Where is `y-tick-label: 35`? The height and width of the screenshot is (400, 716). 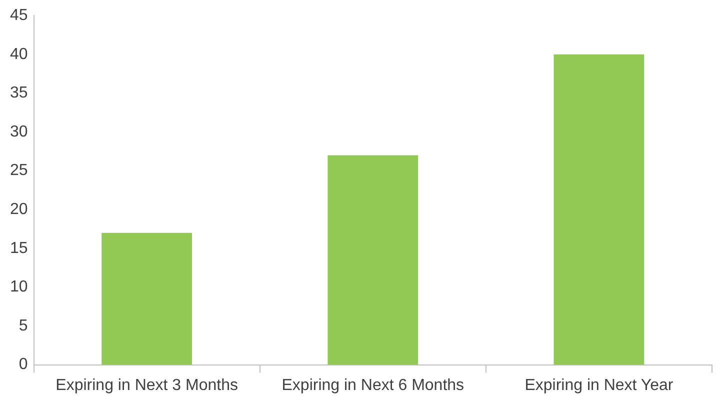
y-tick-label: 35 is located at coordinates (19, 93).